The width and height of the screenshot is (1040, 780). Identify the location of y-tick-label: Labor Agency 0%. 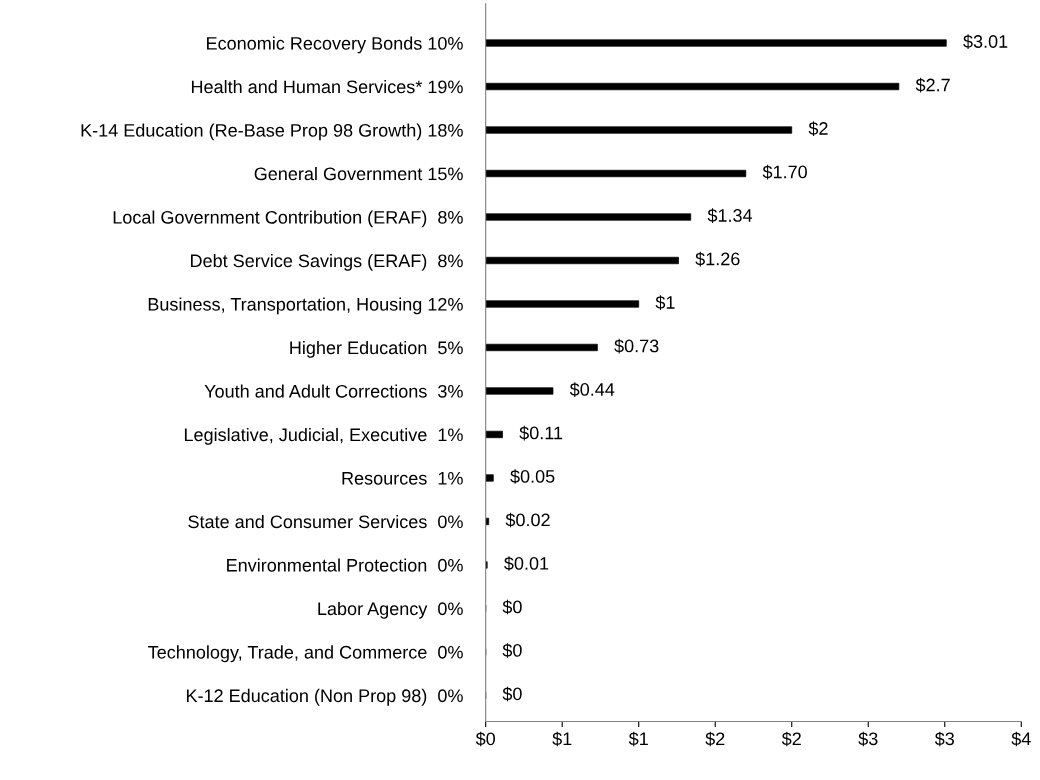
(390, 610).